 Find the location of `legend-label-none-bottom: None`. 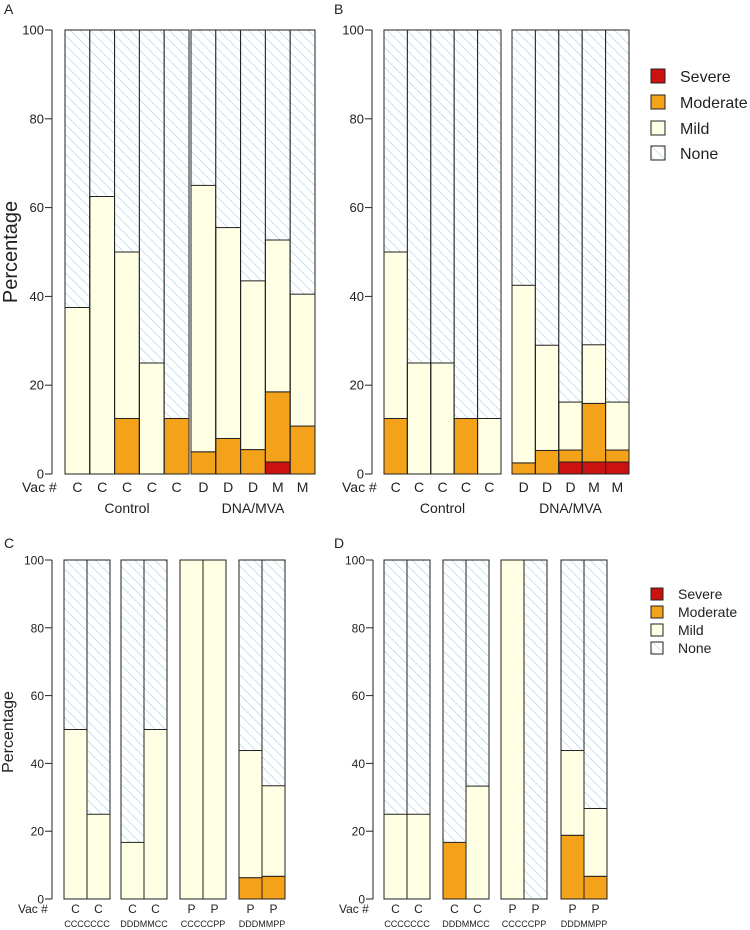

legend-label-none-bottom: None is located at coordinates (695, 648).